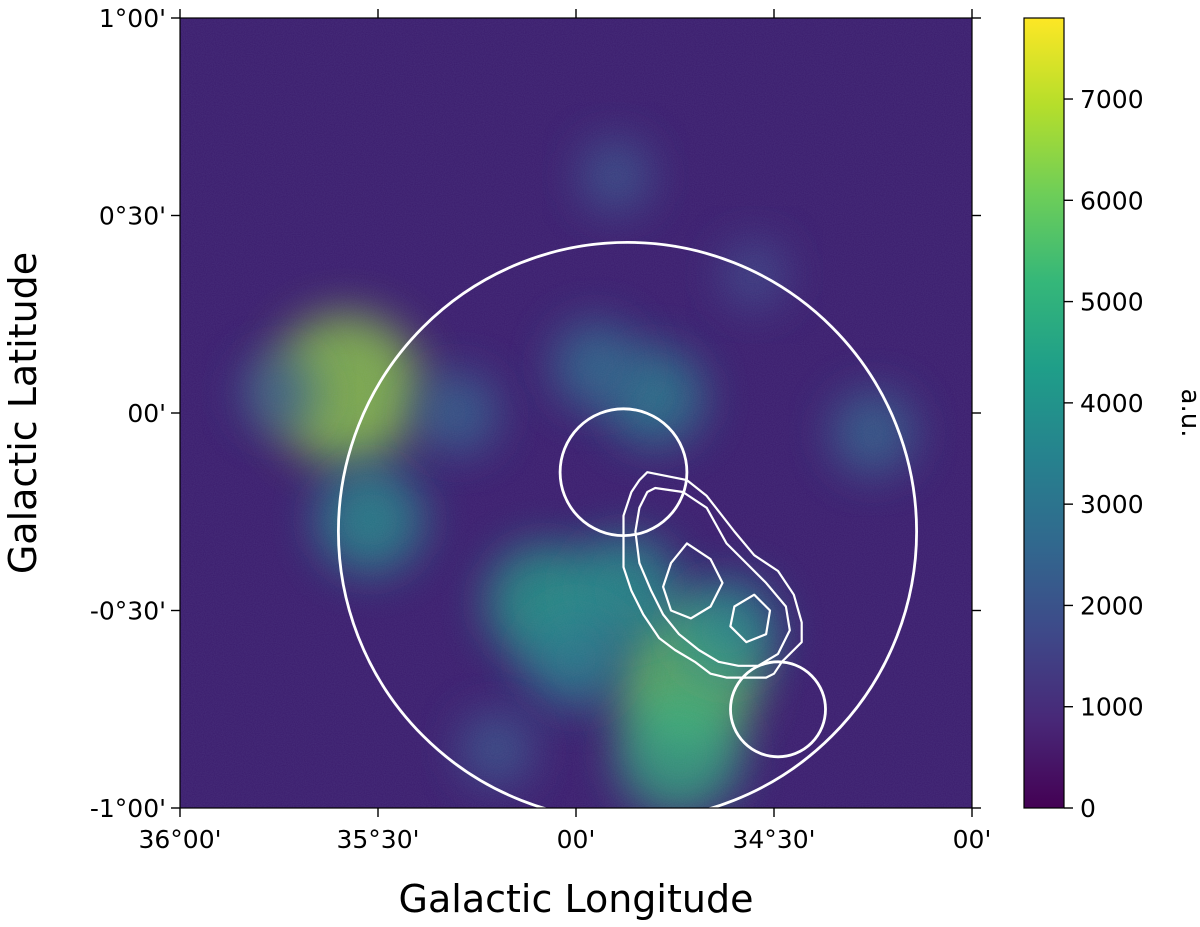 The image size is (1200, 927). I want to click on y-tick-label: -0°30', so click(128, 611).